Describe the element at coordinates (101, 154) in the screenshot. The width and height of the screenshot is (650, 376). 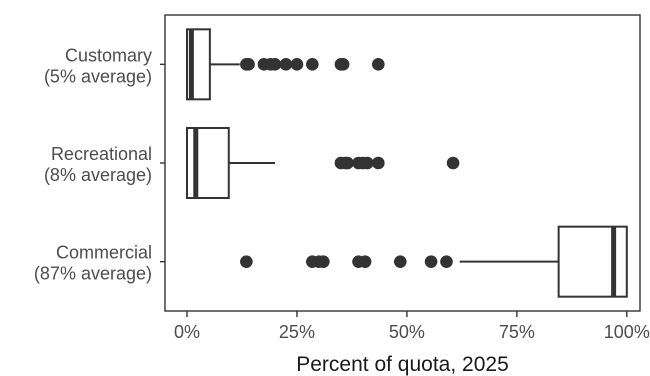
I see `category-label-line: Recreational` at that location.